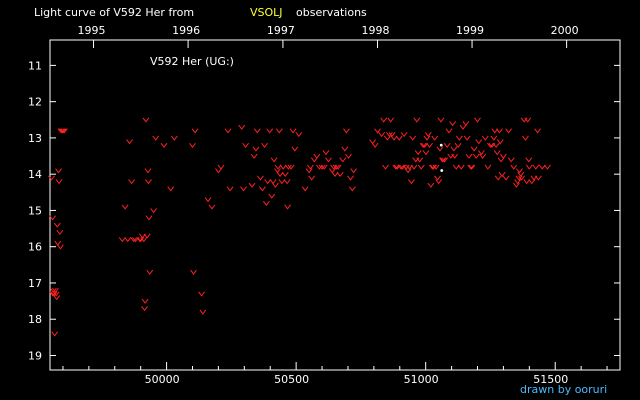 The image size is (640, 400). What do you see at coordinates (35, 247) in the screenshot?
I see `y-tick-label: 16` at bounding box center [35, 247].